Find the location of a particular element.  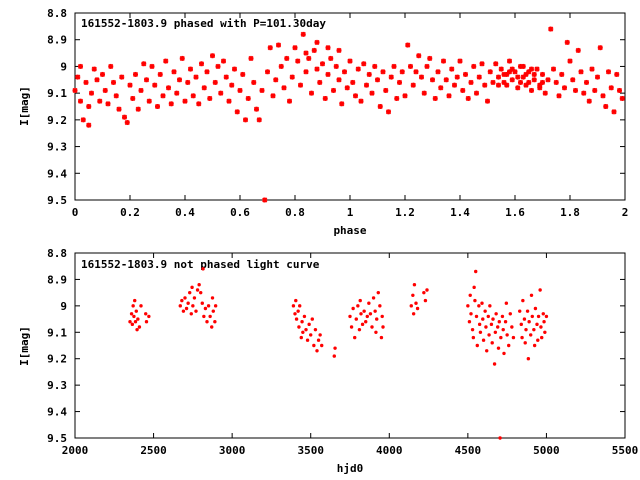

top-x-tick-label: 1.2 is located at coordinates (405, 212).